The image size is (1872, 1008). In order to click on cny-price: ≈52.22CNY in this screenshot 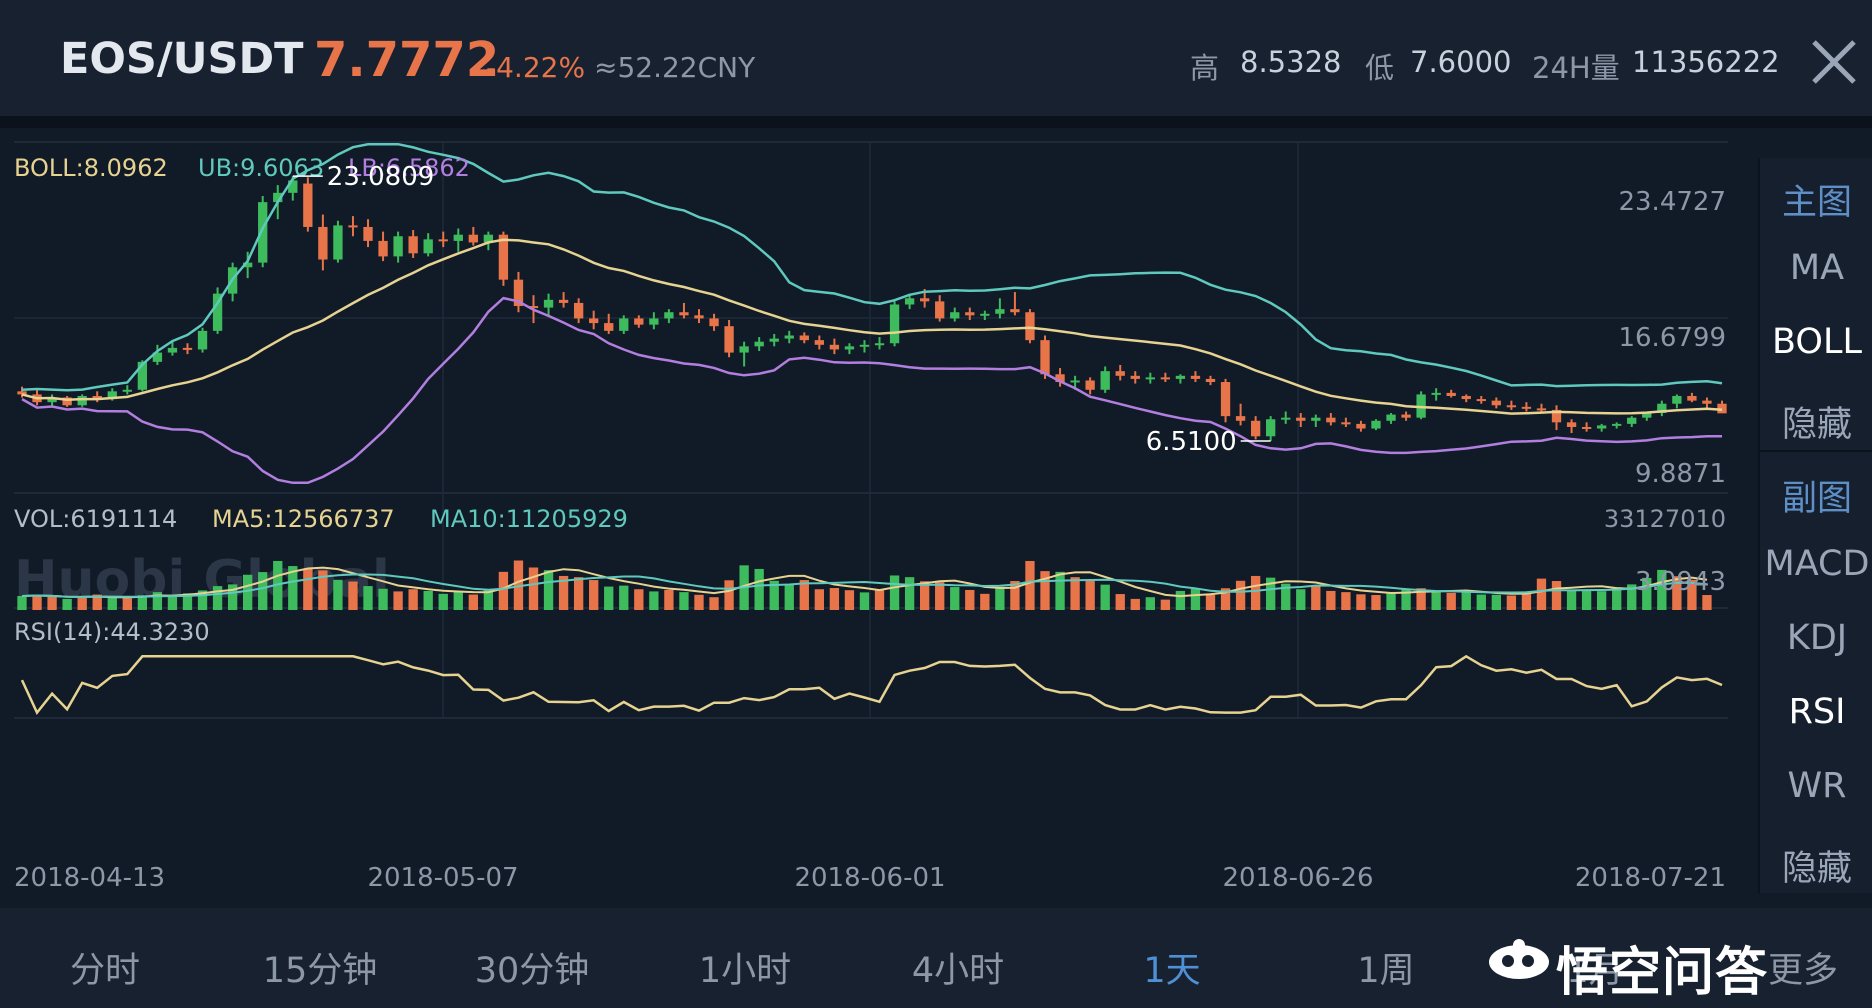, I will do `click(675, 67)`.